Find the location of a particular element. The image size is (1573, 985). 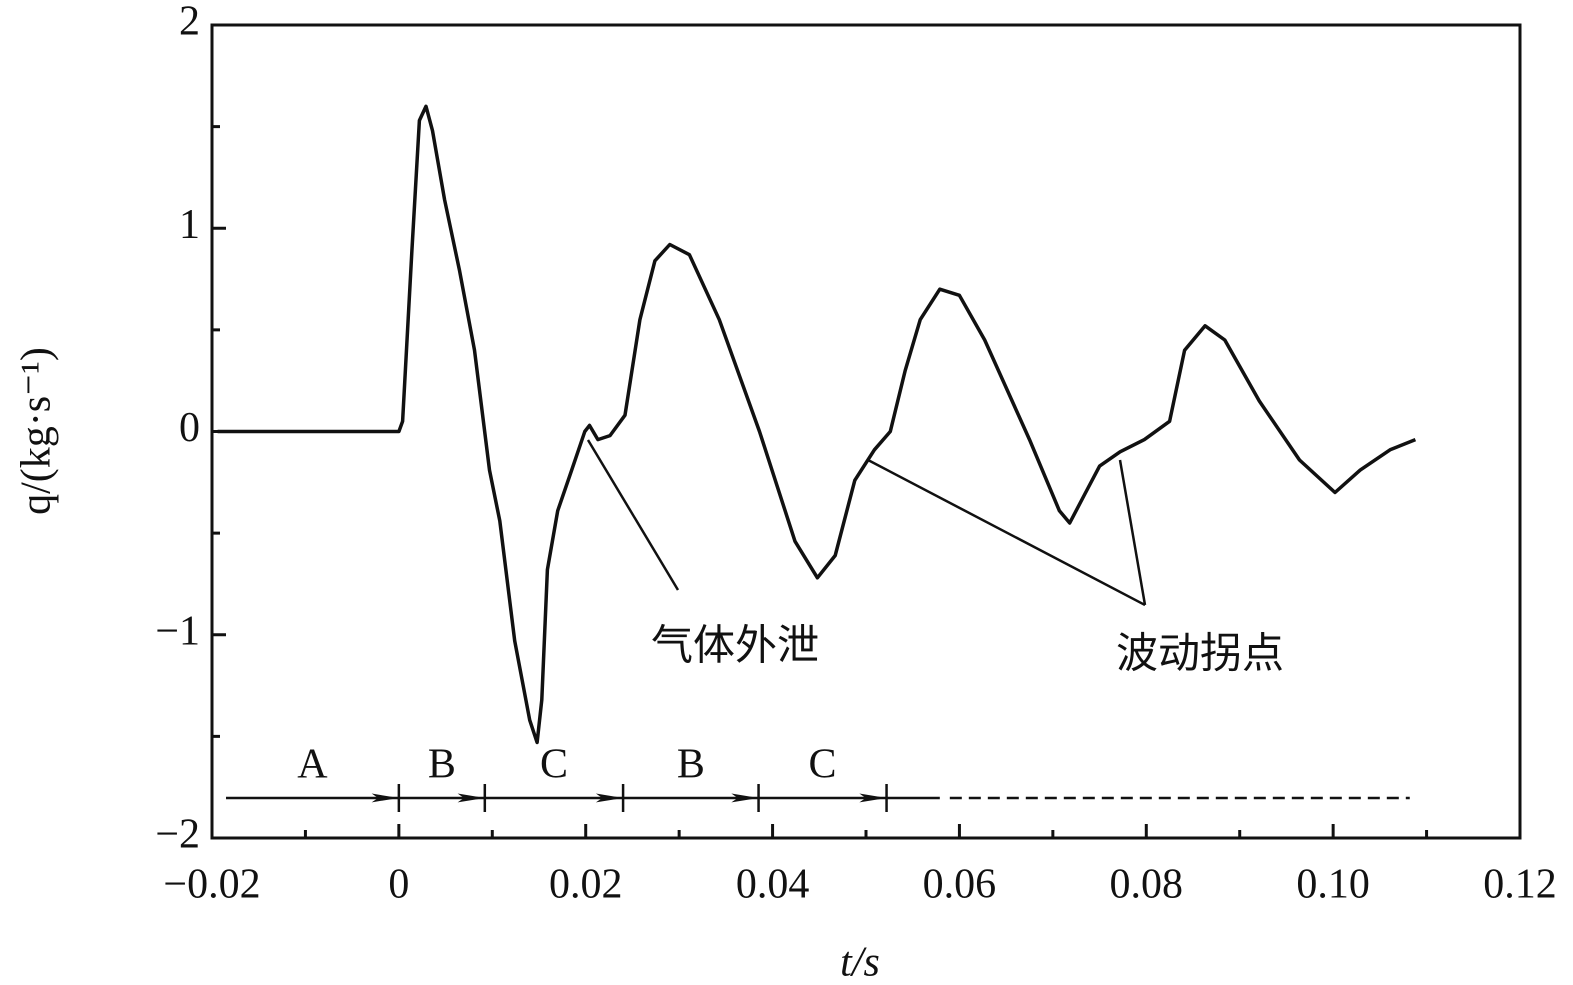

x-tick-label: 0.04 is located at coordinates (773, 885).